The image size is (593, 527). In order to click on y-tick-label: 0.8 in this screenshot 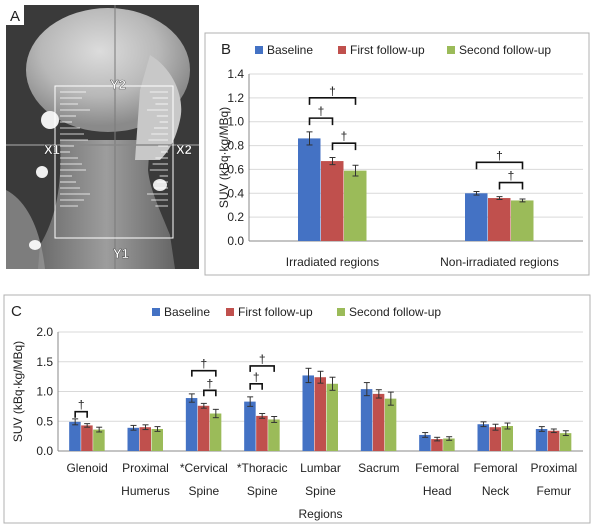, I will do `click(235, 146)`.